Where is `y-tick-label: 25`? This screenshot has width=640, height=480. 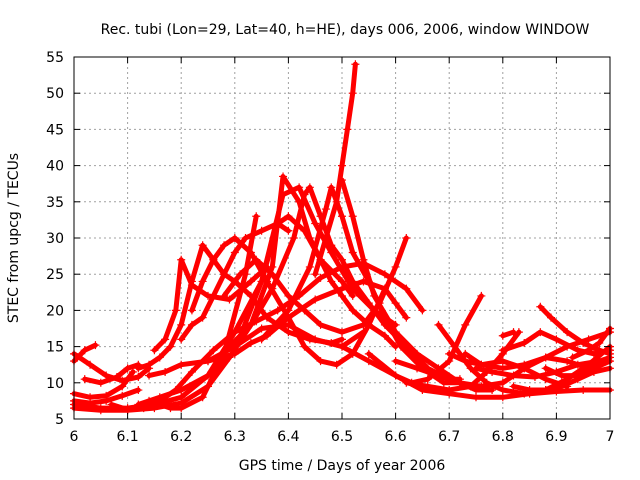
y-tick-label: 25 is located at coordinates (55, 275).